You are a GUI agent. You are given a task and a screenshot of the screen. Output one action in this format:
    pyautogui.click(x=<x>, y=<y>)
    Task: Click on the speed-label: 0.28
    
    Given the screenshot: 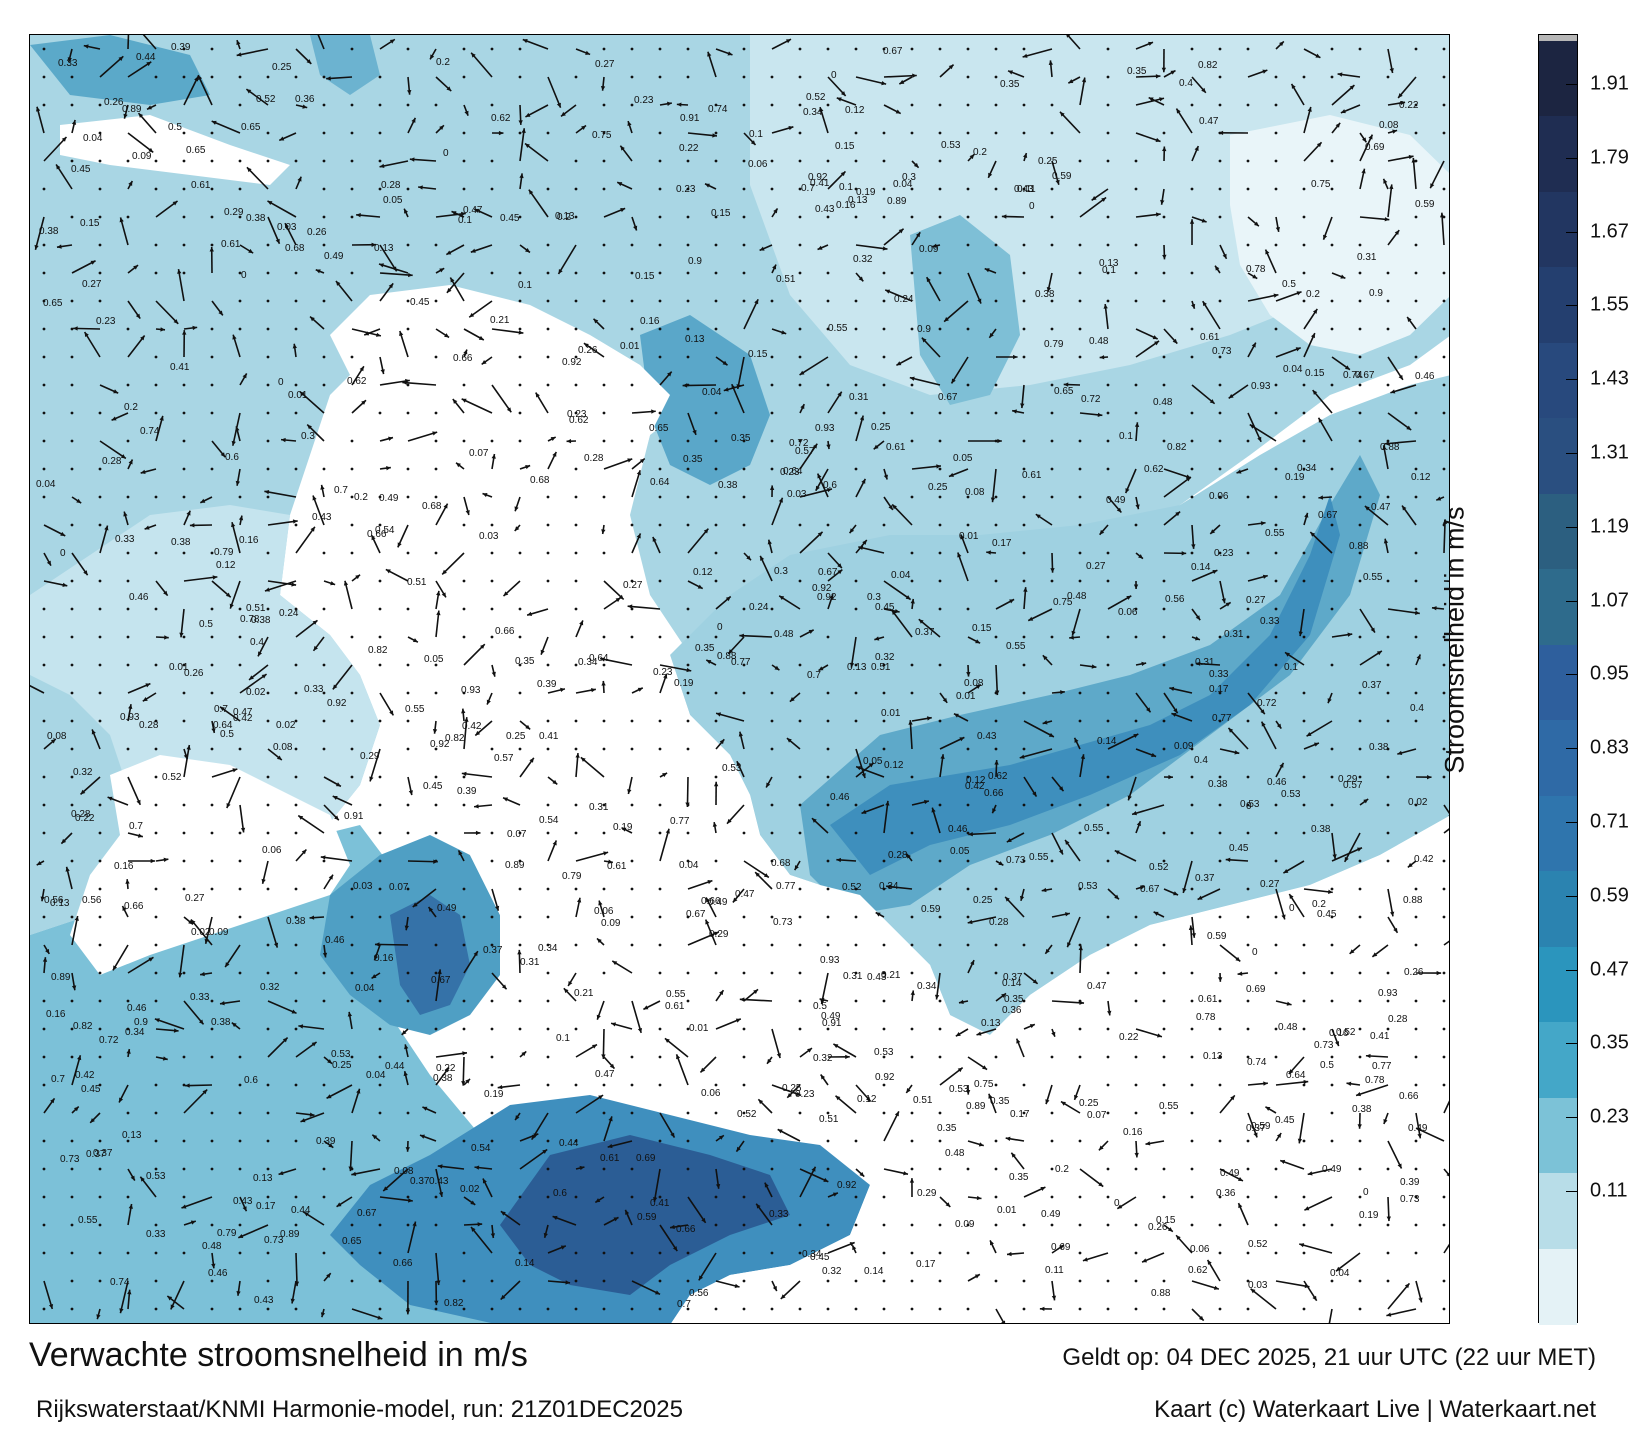 What is the action you would take?
    pyautogui.click(x=898, y=855)
    